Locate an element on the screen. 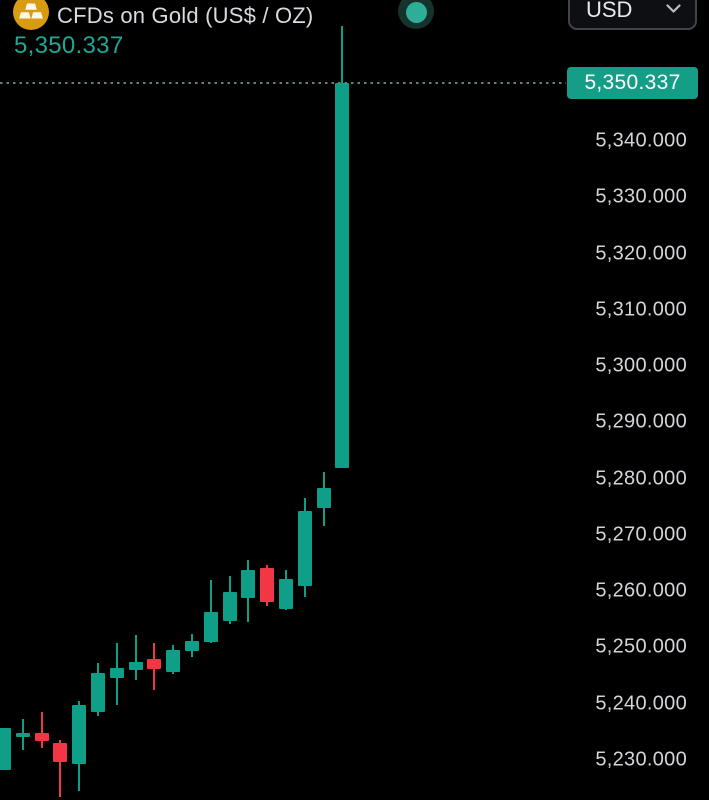 This screenshot has height=800, width=709. price-tick-label: 5,240.000 is located at coordinates (641, 703).